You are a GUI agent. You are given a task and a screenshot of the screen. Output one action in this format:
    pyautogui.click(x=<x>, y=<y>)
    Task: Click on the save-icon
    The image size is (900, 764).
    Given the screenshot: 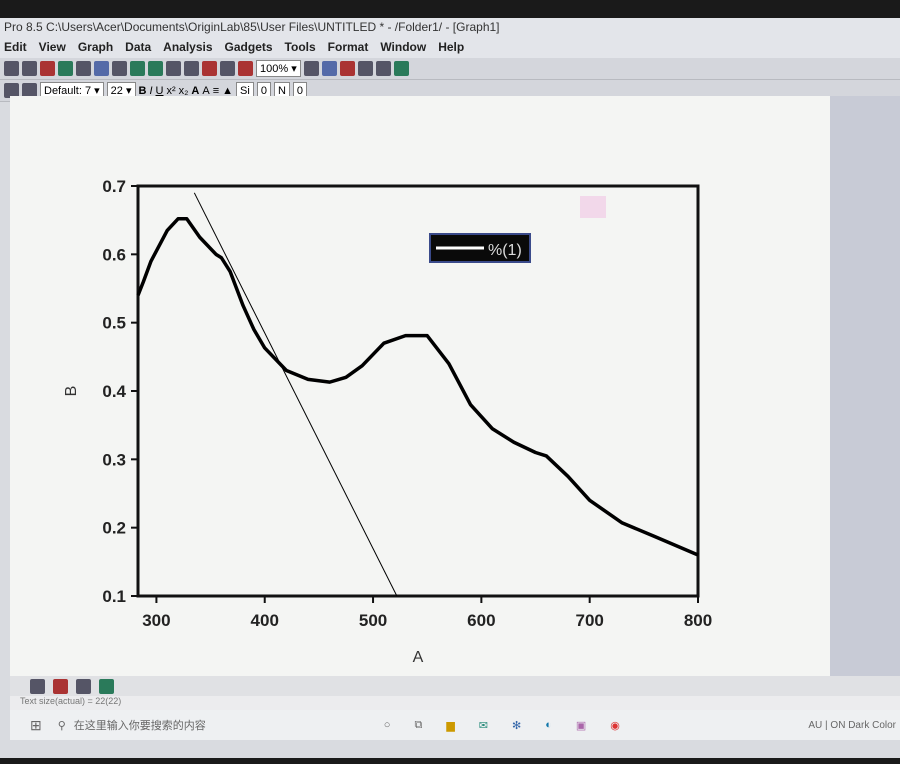 What is the action you would take?
    pyautogui.click(x=173, y=68)
    